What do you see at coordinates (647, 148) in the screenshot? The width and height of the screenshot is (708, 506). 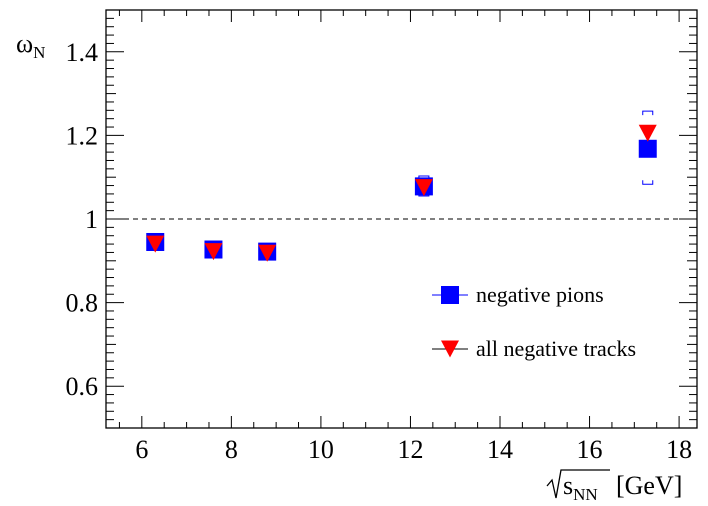 I see `pion-point` at bounding box center [647, 148].